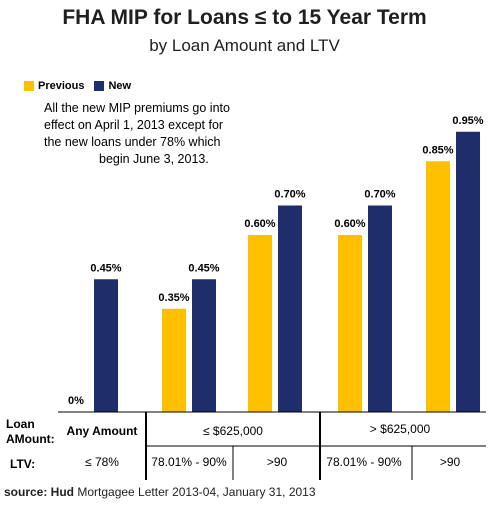 The image size is (489, 511). Describe the element at coordinates (349, 224) in the screenshot. I see `data-label-previous-3: 0.60%` at that location.